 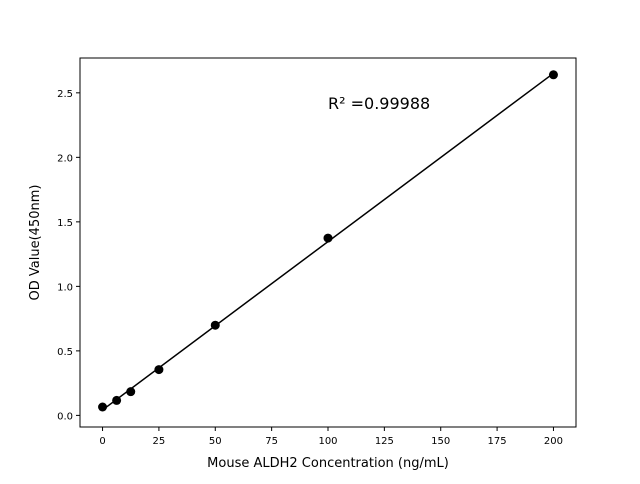 I want to click on y-tick-label: 2.0, so click(x=65, y=158).